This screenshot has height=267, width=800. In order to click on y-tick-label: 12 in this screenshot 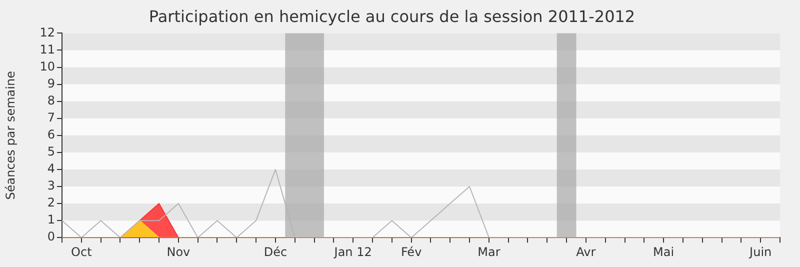, I will do `click(47, 32)`.